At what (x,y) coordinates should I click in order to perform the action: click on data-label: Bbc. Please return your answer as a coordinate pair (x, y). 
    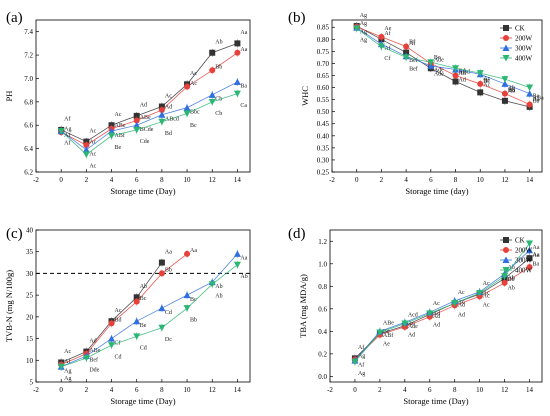
    Looking at the image, I should click on (195, 112).